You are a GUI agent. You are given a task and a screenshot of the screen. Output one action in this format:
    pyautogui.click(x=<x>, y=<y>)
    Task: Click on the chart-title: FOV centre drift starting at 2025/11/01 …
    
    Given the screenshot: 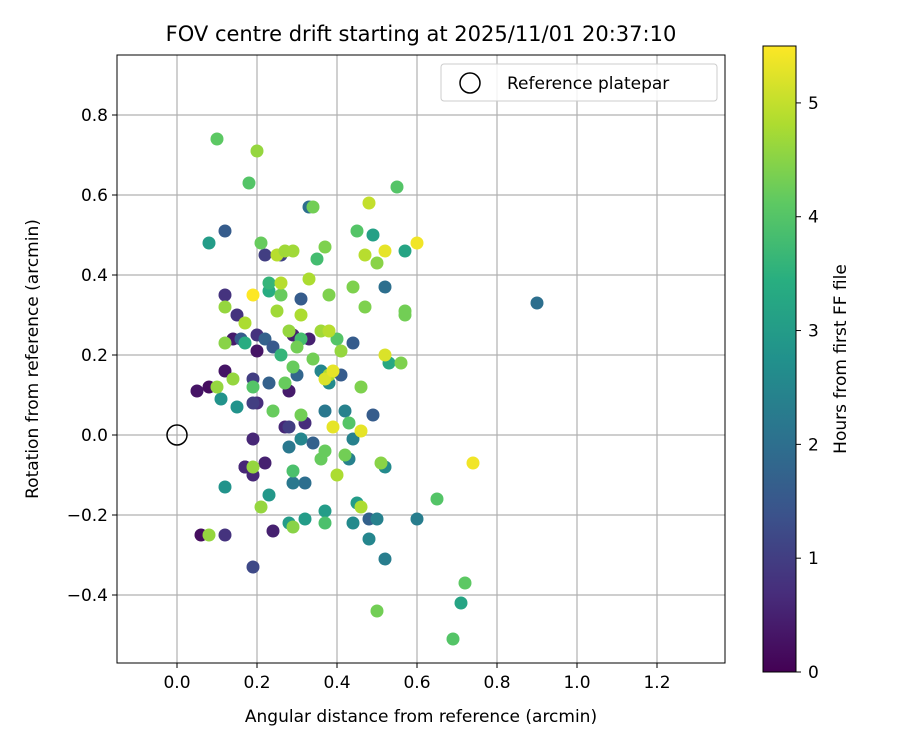 What is the action you would take?
    pyautogui.click(x=421, y=34)
    